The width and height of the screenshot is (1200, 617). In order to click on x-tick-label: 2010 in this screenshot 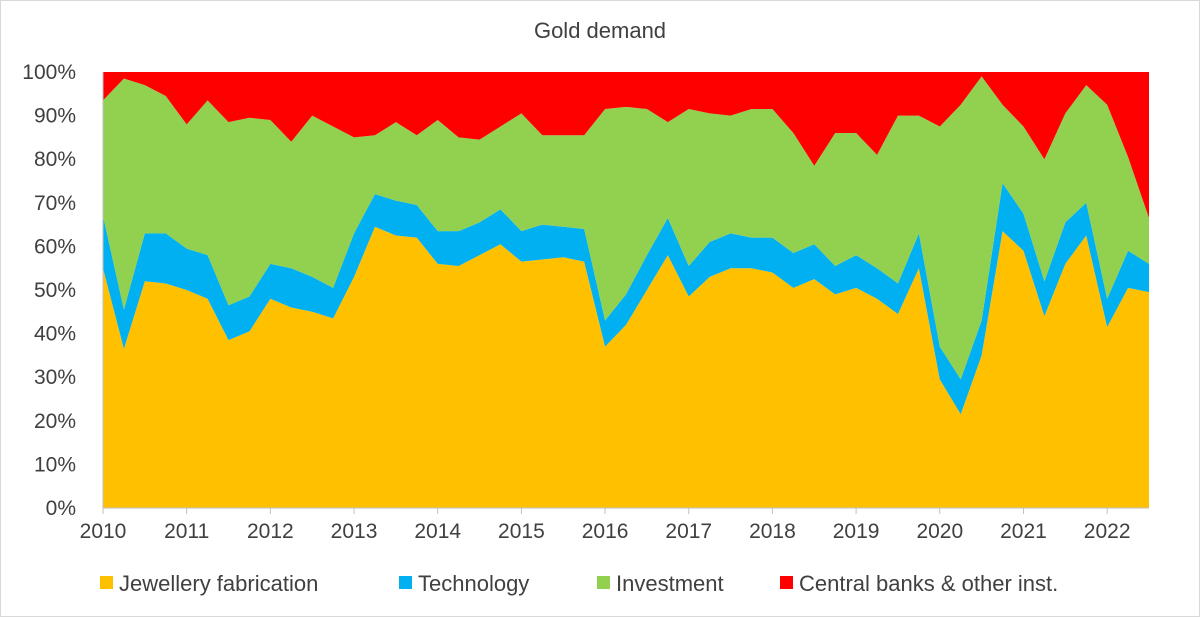, I will do `click(103, 531)`.